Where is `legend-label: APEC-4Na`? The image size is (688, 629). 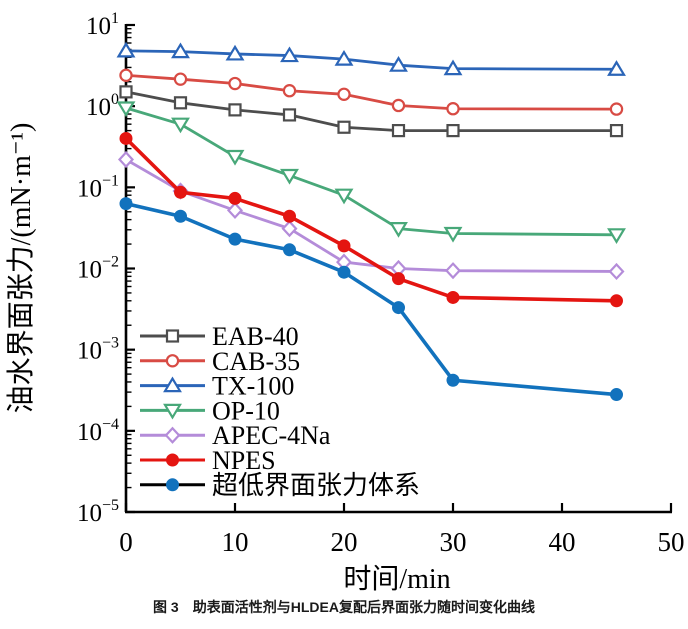 legend-label: APEC-4Na is located at coordinates (271, 435).